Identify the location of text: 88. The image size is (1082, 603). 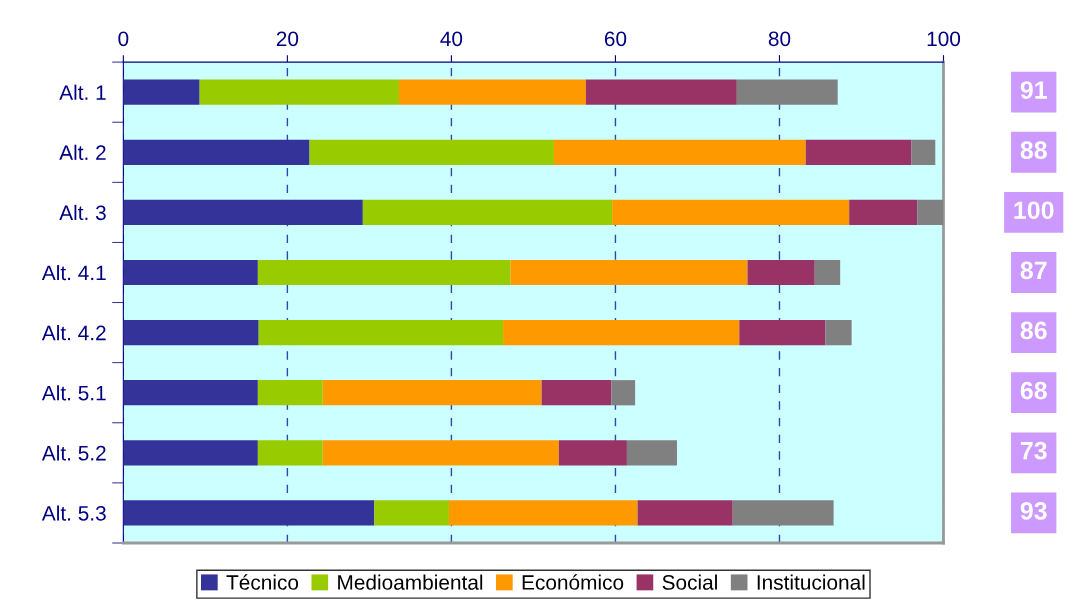
(1033, 150).